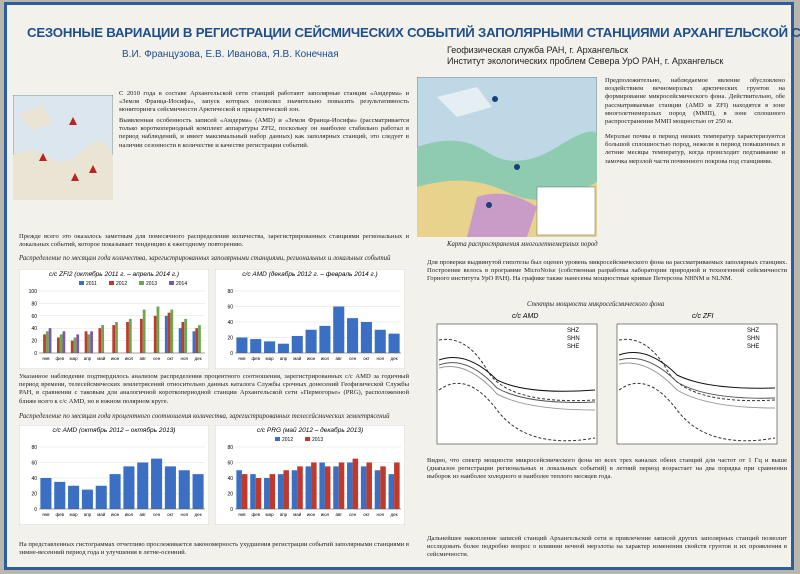 The image size is (800, 574). Describe the element at coordinates (88, 358) in the screenshot. I see `x-tick-label: апр` at that location.